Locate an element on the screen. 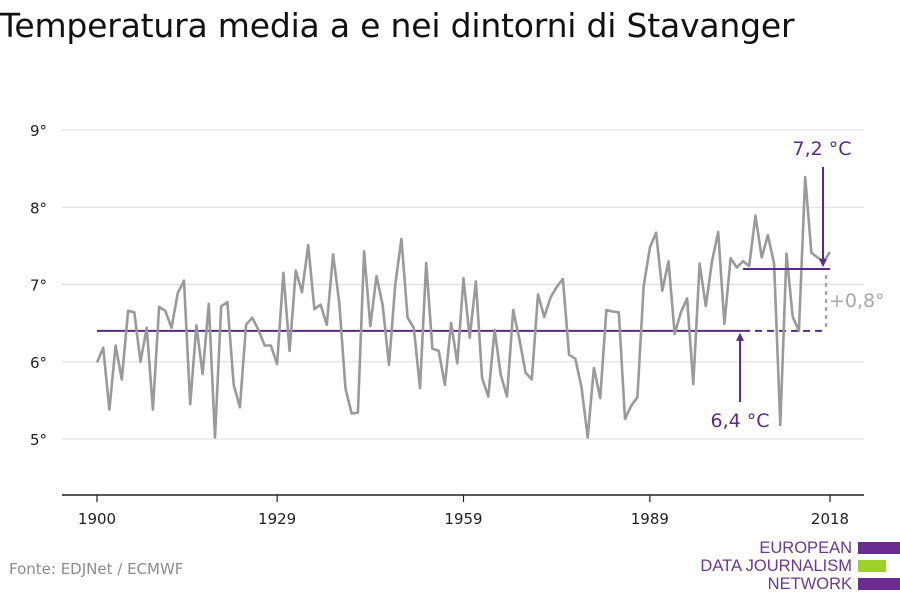 The width and height of the screenshot is (900, 600). y-tick-label: 5° is located at coordinates (38, 440).